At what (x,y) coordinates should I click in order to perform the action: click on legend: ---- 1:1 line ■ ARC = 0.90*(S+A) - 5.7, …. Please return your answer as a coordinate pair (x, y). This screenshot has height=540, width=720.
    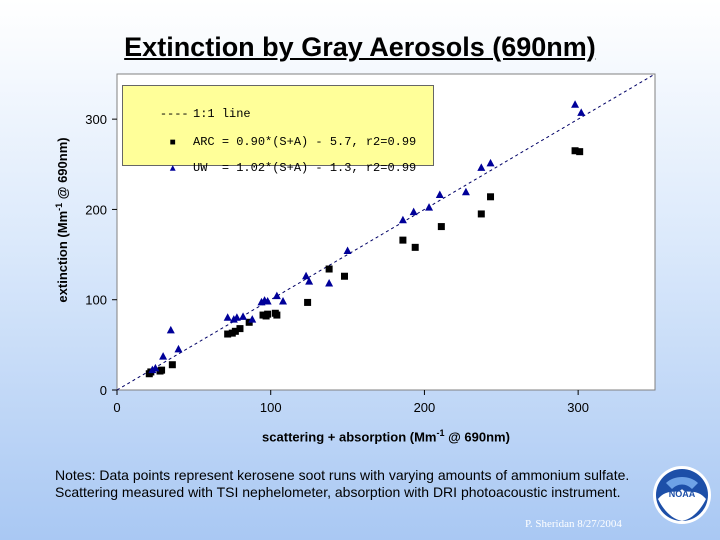
    Looking at the image, I should click on (278, 130).